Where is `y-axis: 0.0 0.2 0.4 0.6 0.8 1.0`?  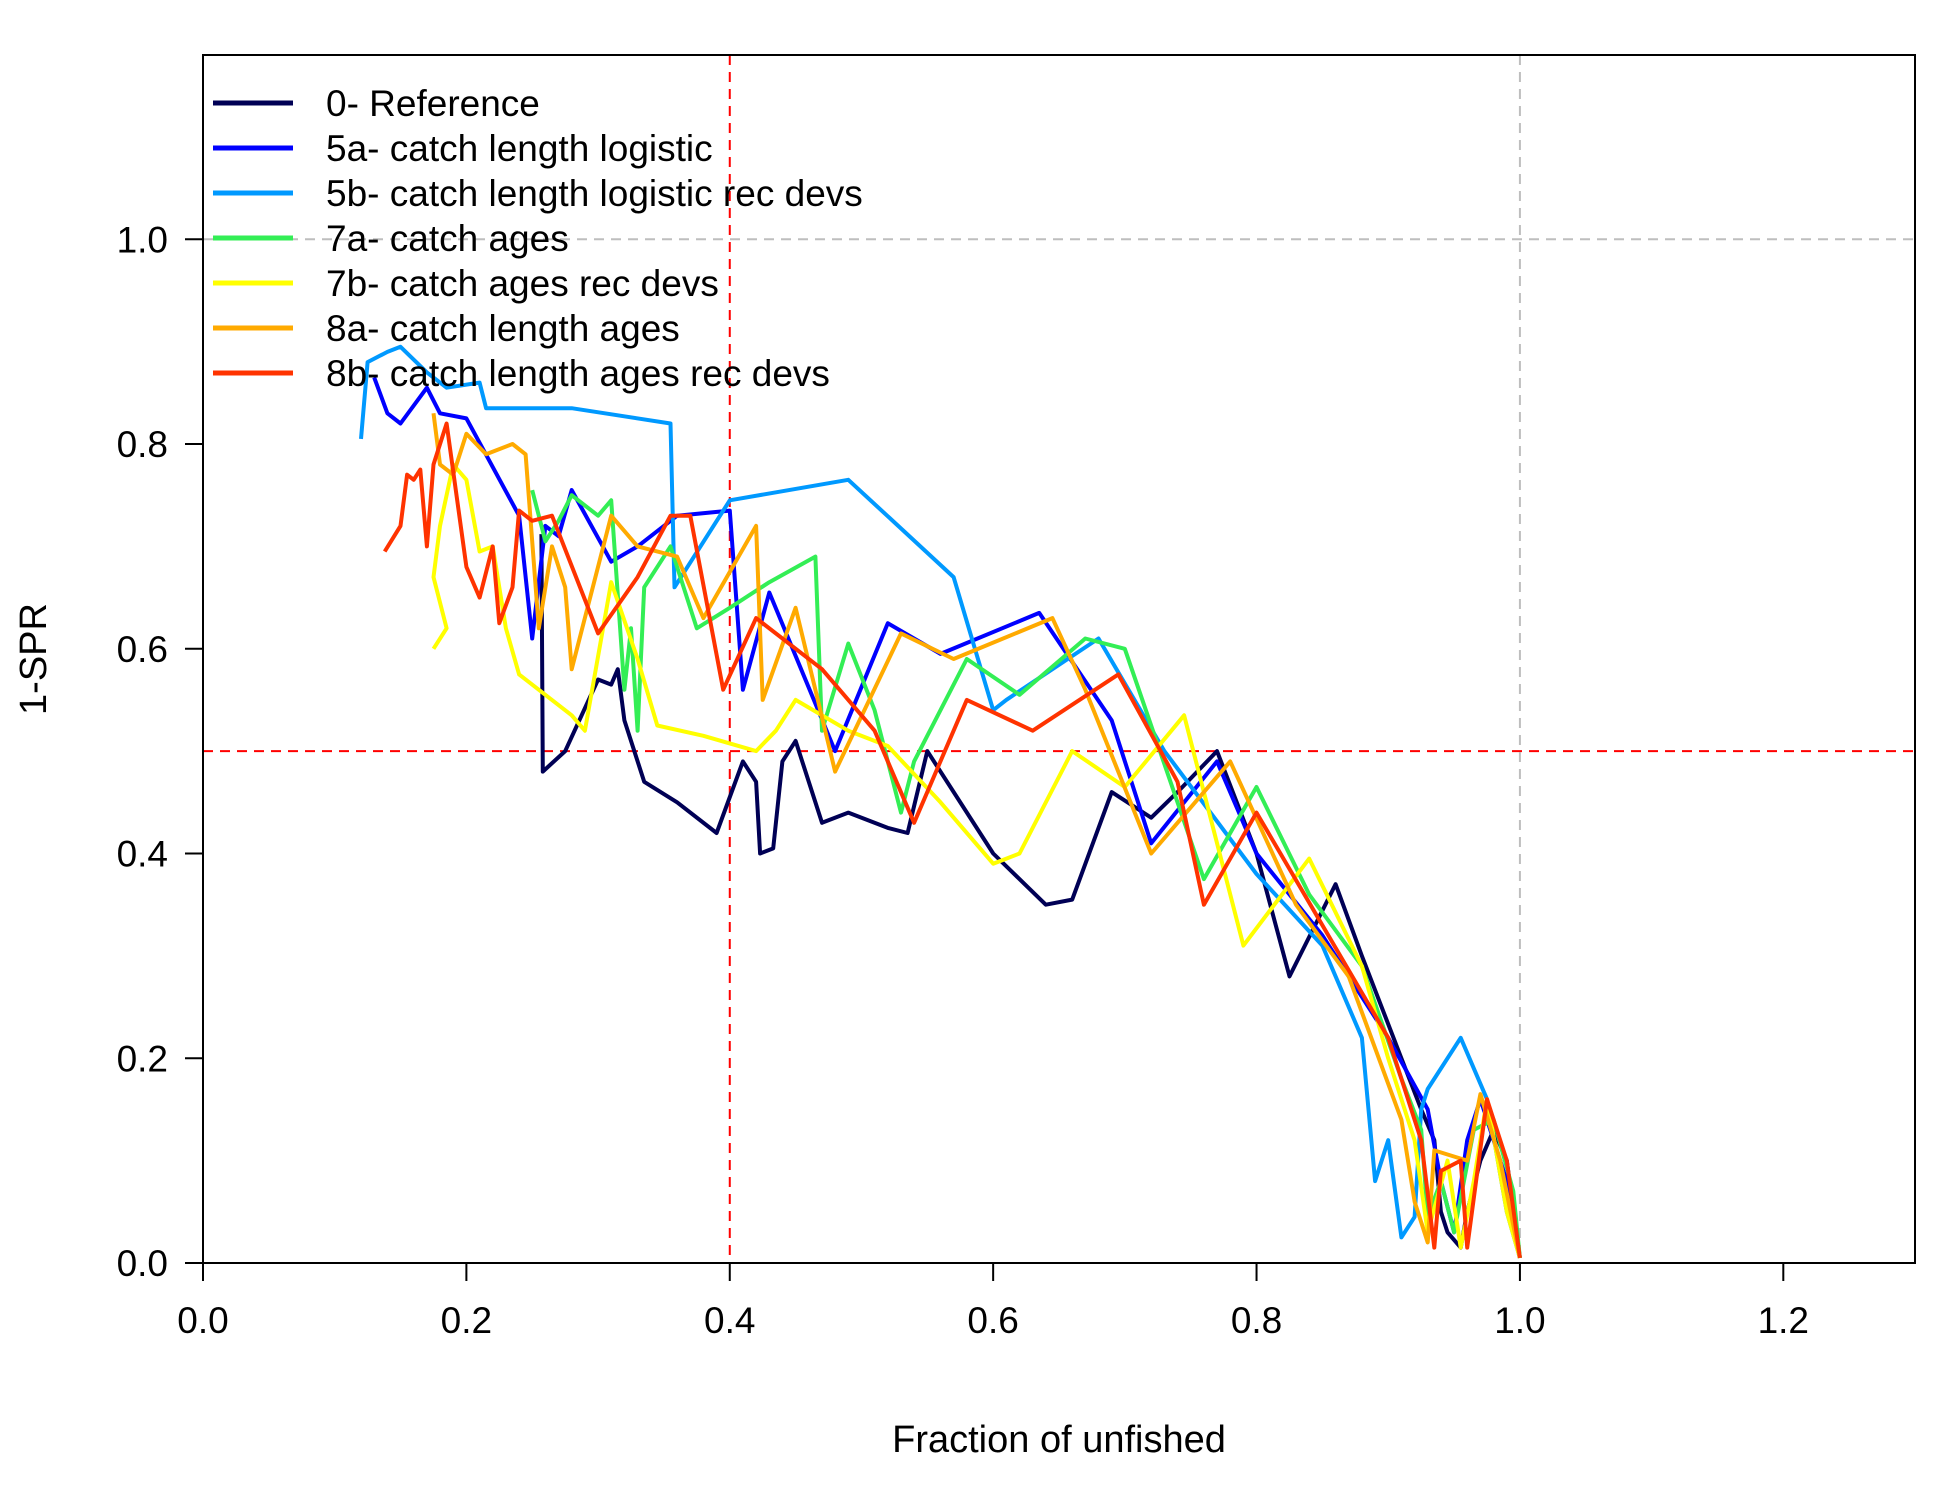
y-axis: 0.0 0.2 0.4 0.6 0.8 1.0 is located at coordinates (160, 751).